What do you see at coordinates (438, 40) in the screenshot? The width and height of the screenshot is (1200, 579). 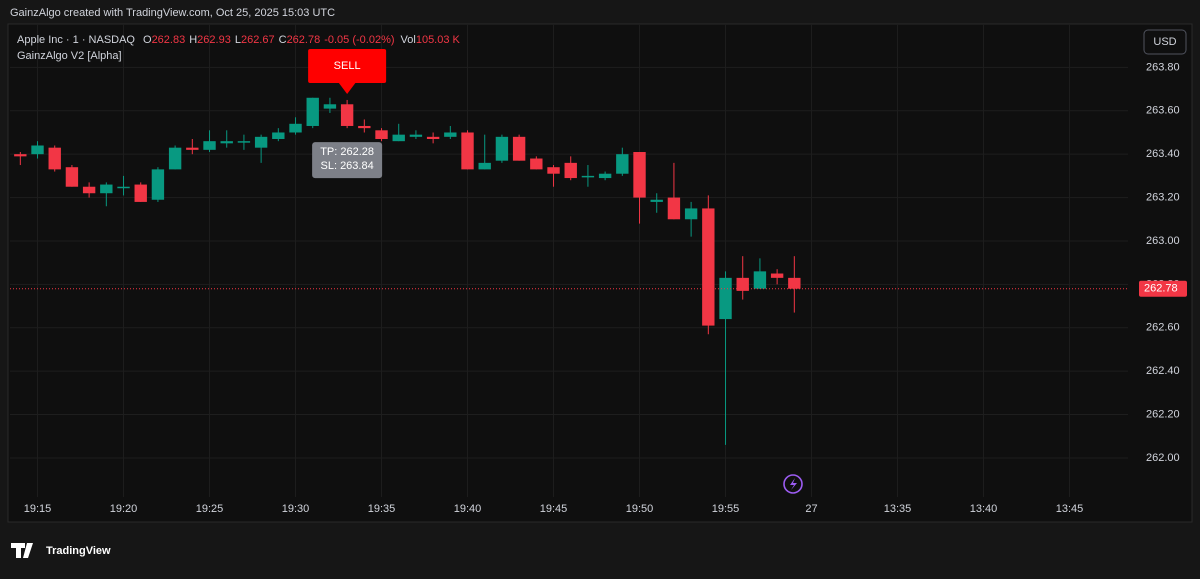 I see `volume-value: 105.03 K` at bounding box center [438, 40].